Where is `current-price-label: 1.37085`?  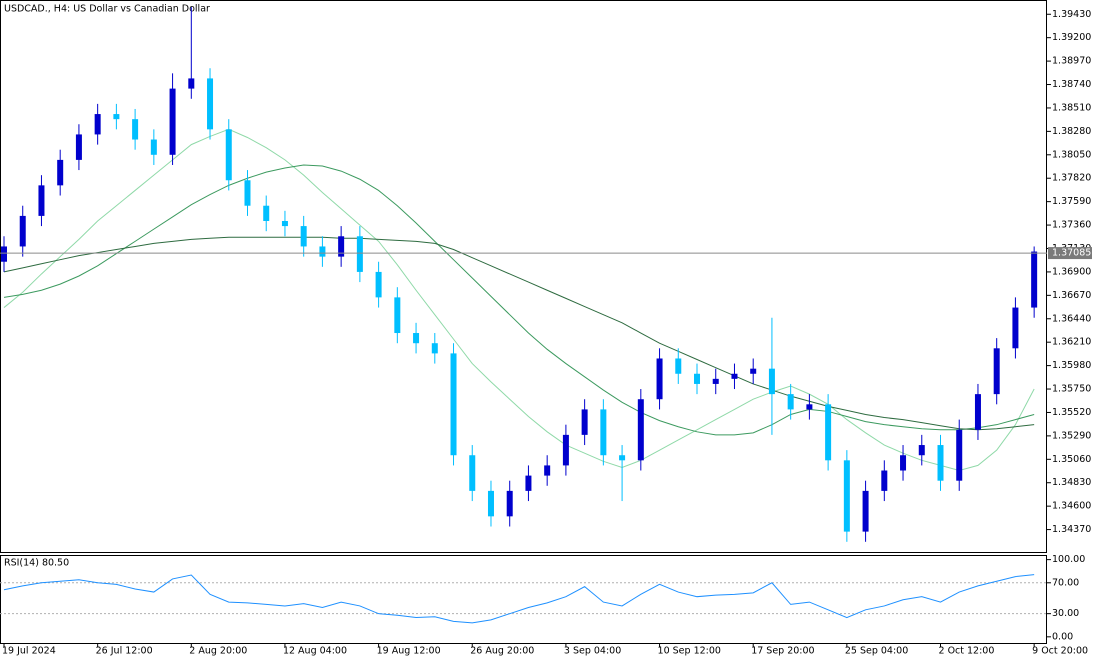 current-price-label: 1.37085 is located at coordinates (1071, 253).